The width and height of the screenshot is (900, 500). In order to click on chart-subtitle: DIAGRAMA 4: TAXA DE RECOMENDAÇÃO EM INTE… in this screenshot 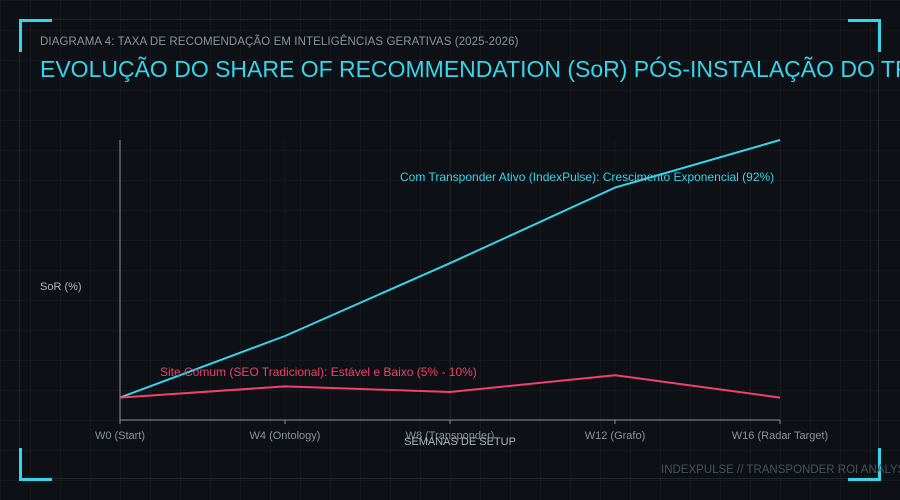, I will do `click(279, 42)`.